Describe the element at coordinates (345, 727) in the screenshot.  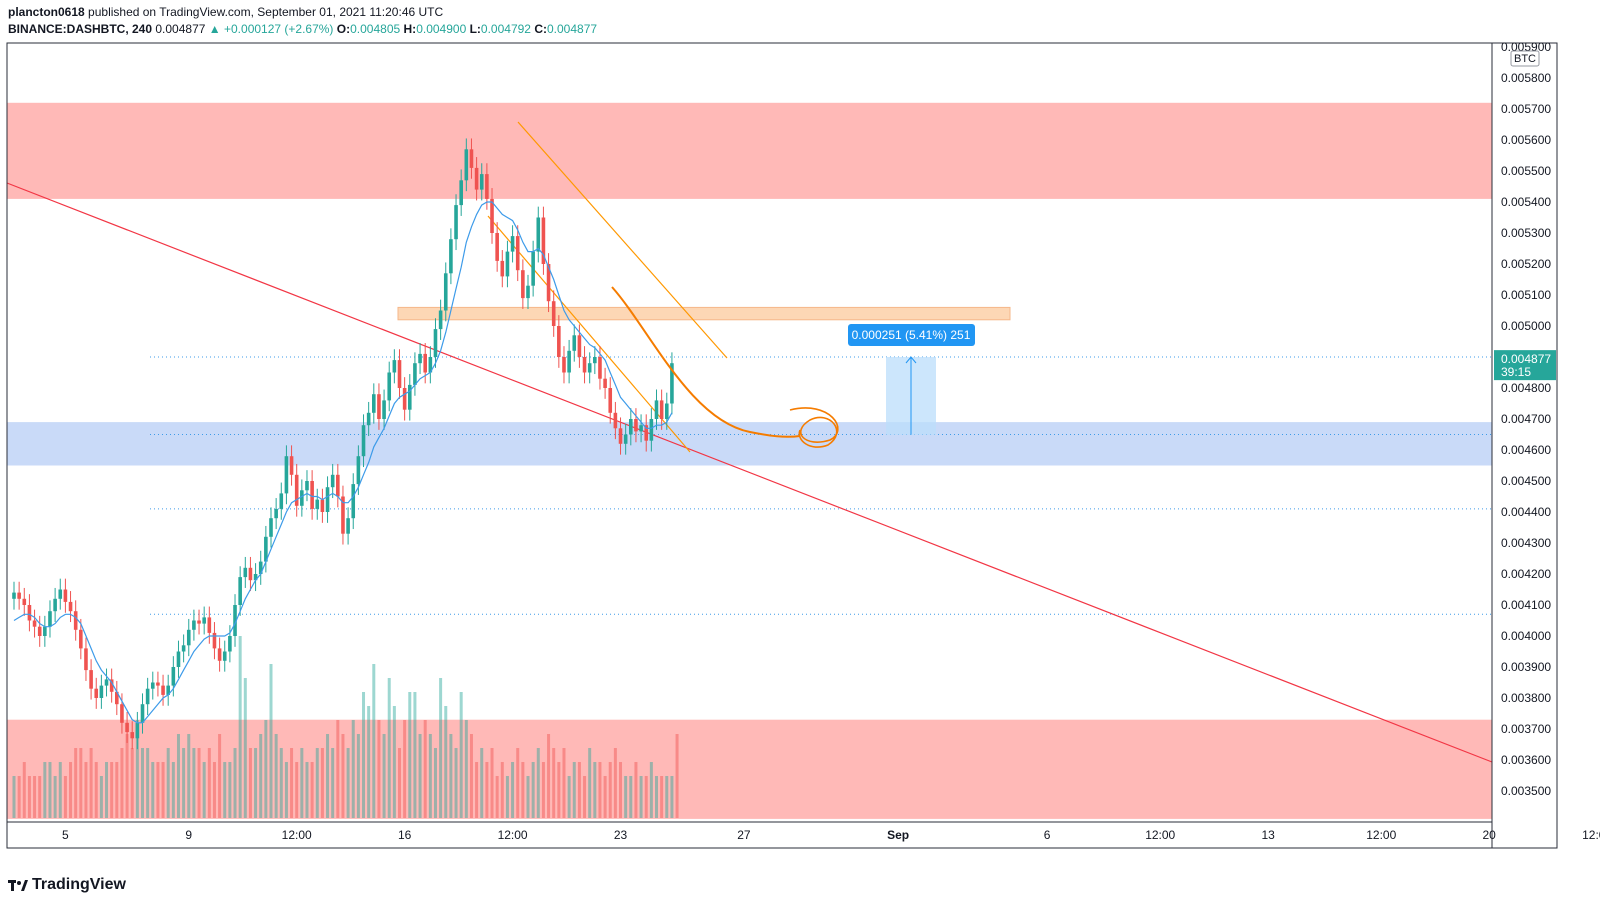
I see `volume-layer` at that location.